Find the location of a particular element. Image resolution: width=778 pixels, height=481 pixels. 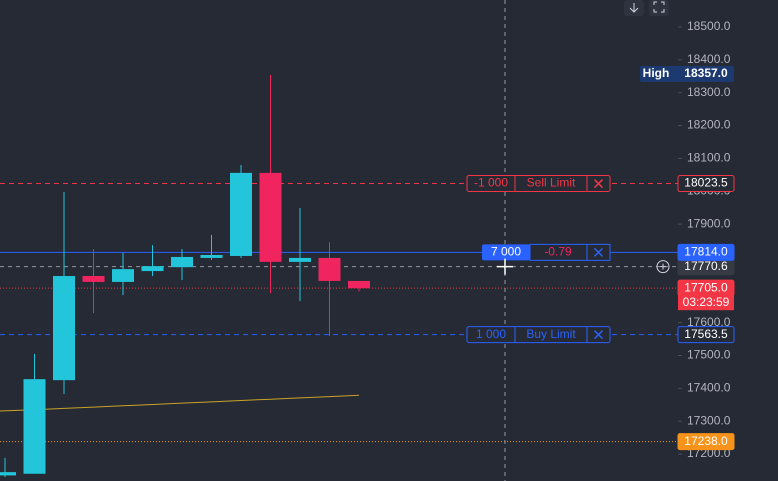

order-price: 17563.5 is located at coordinates (706, 334).